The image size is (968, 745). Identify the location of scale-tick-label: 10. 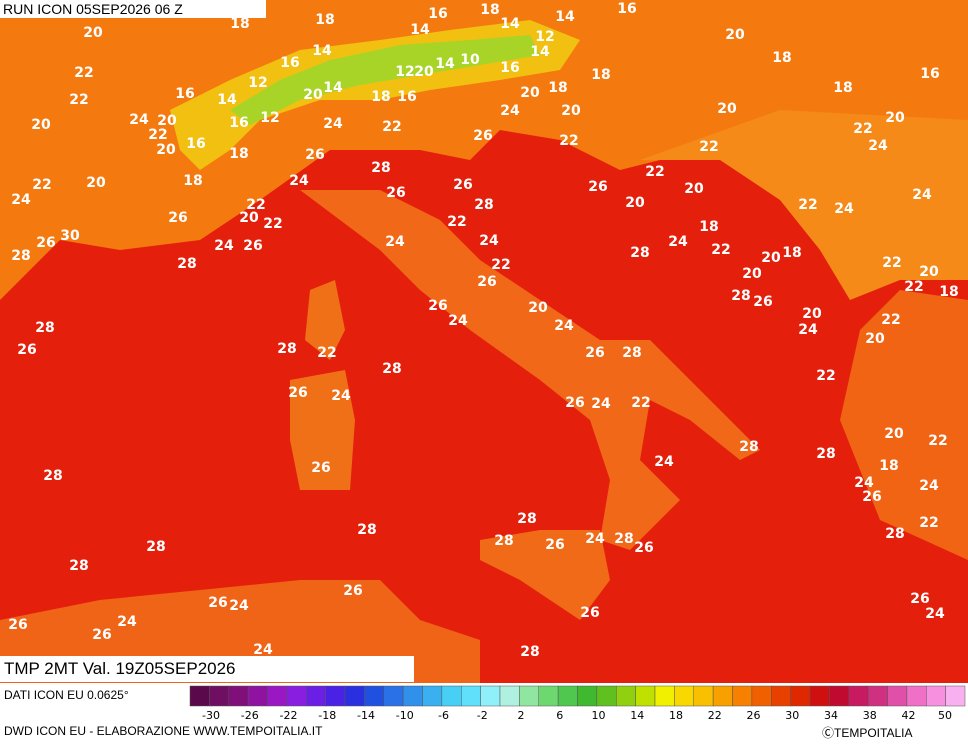
(599, 715).